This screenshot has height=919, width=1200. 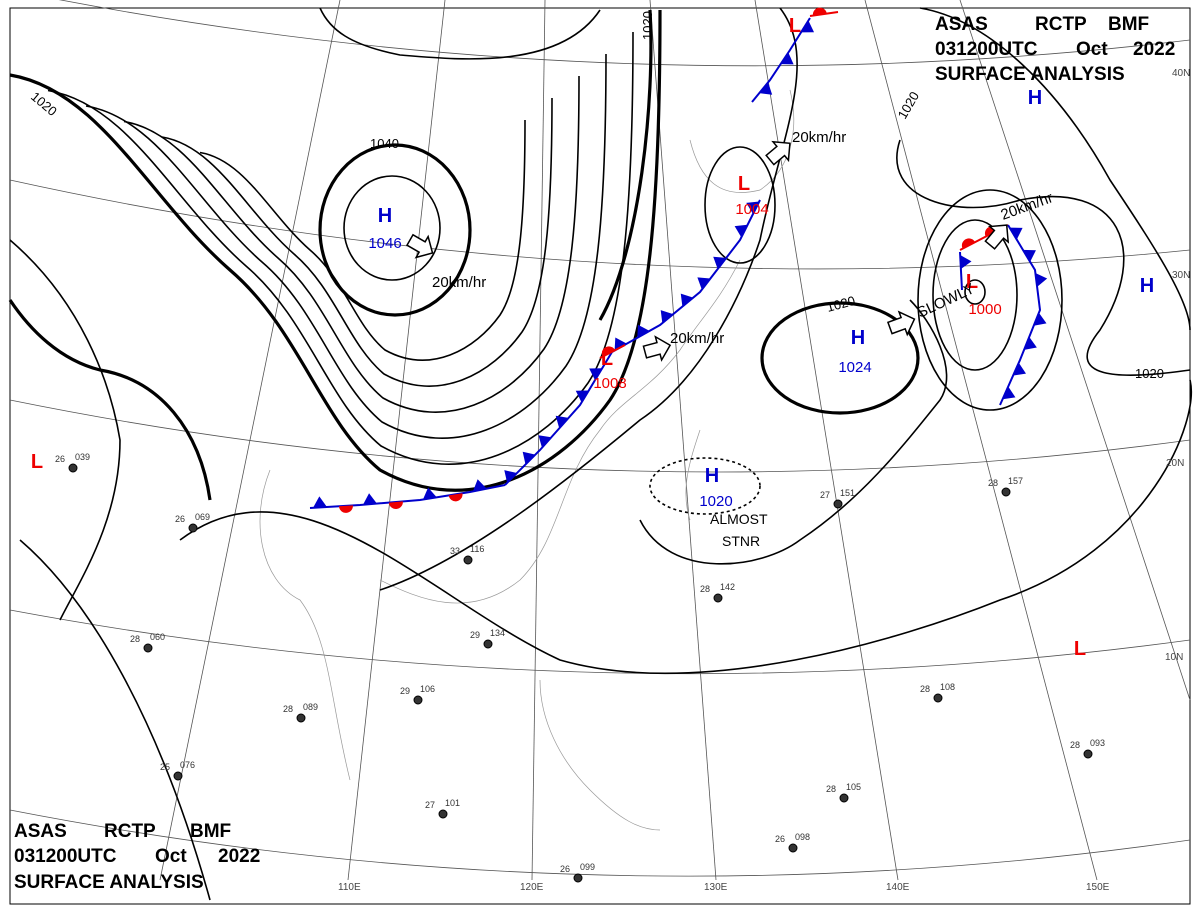 What do you see at coordinates (984, 309) in the screenshot?
I see `center-pressure: 1000` at bounding box center [984, 309].